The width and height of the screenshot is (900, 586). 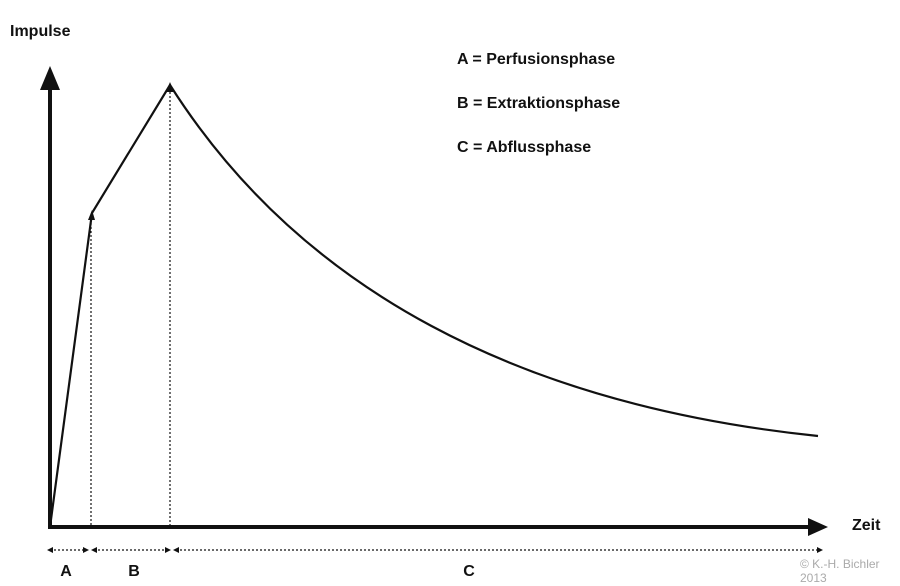 What do you see at coordinates (813, 578) in the screenshot?
I see `copyright: 2013` at bounding box center [813, 578].